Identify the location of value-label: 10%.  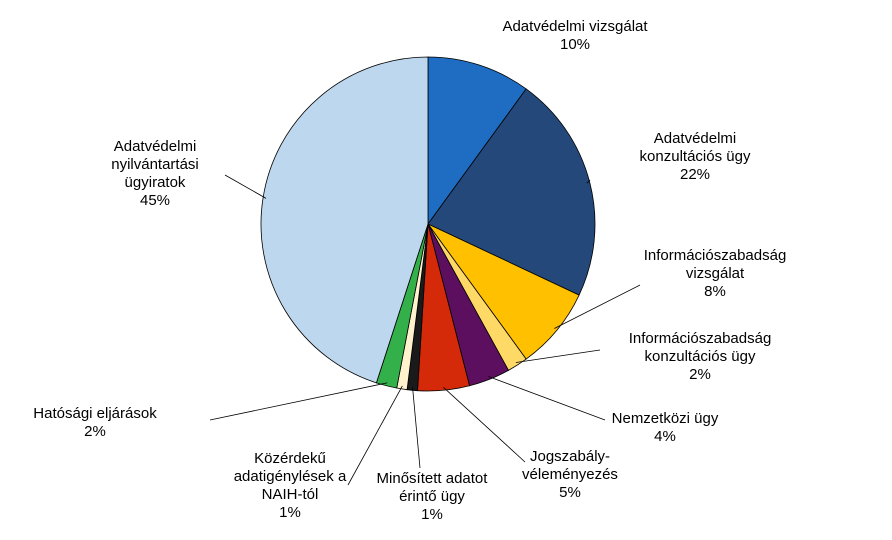
(575, 44).